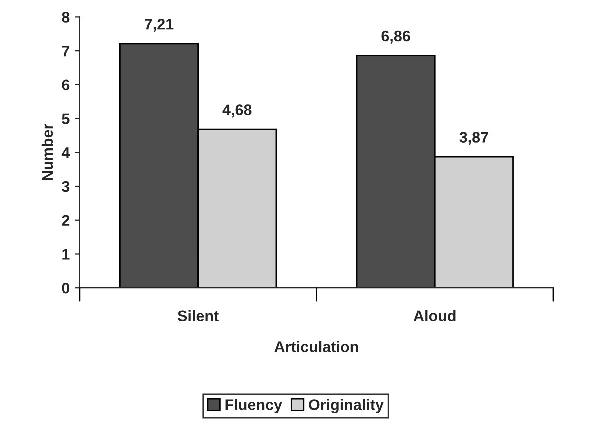 The height and width of the screenshot is (430, 592). I want to click on y-tick-label: 8, so click(66, 17).